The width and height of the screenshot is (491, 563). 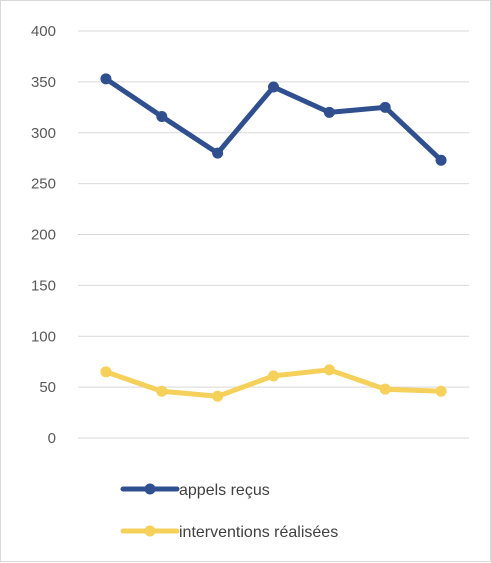 What do you see at coordinates (43, 133) in the screenshot?
I see `y-tick-label: 300` at bounding box center [43, 133].